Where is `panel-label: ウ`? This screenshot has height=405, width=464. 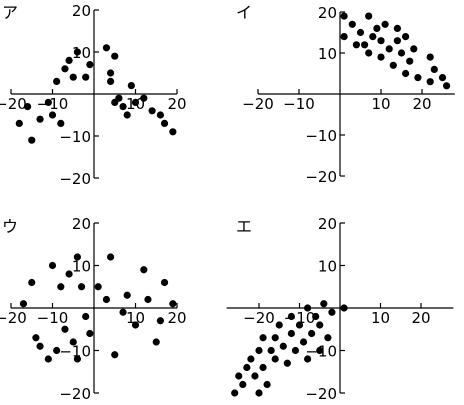 panel-label: ウ is located at coordinates (10, 226).